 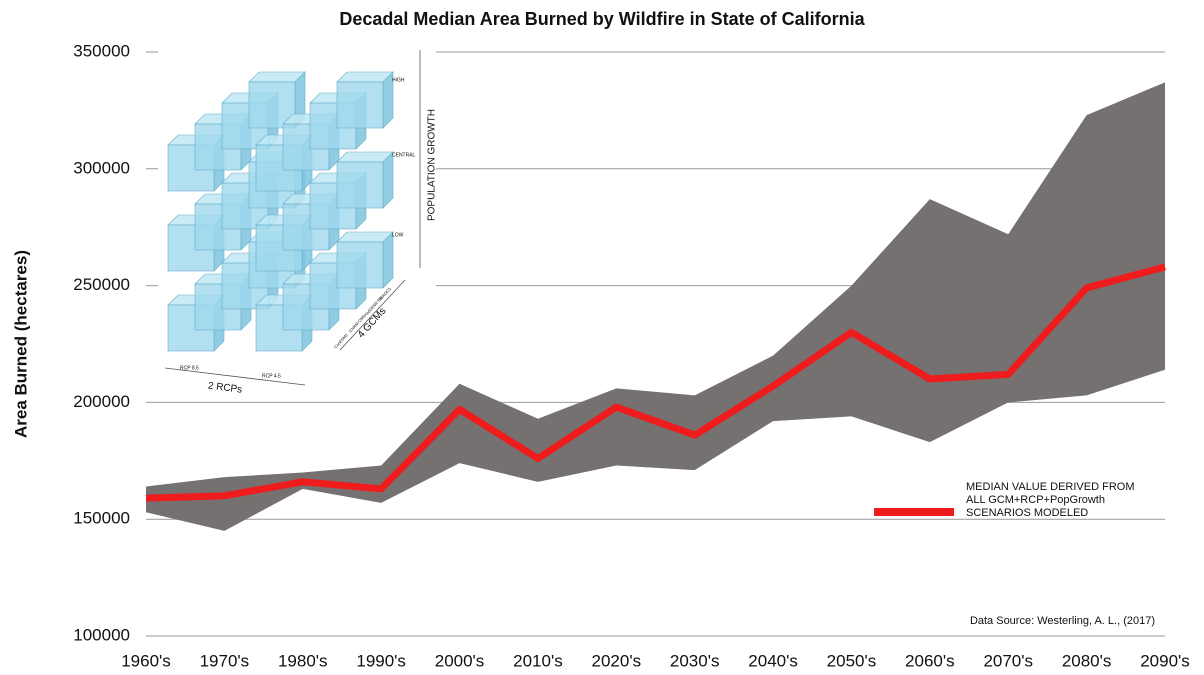 I want to click on y-tick-label: 350000, so click(x=101, y=50).